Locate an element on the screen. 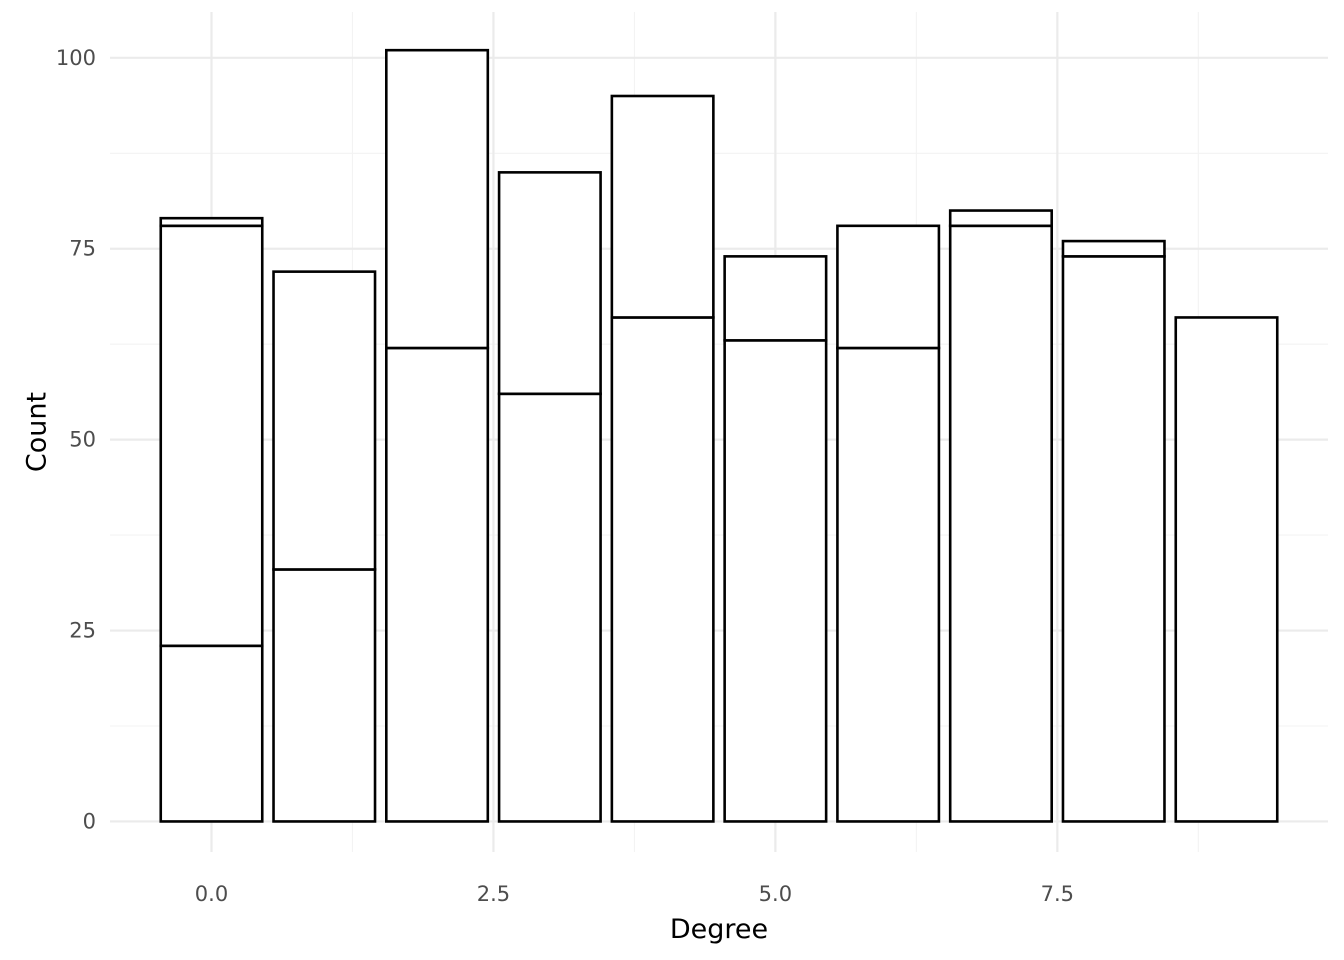  x-tick-label-2: 5.0 is located at coordinates (775, 894).